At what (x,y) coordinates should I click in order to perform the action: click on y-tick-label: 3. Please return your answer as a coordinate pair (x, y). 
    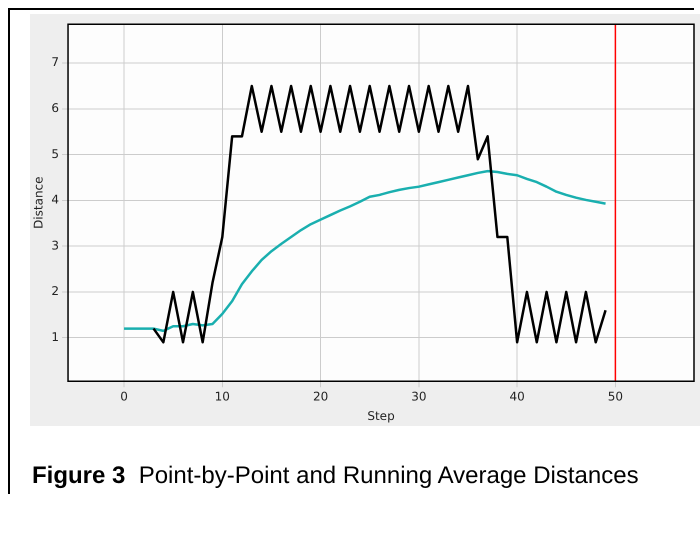
    Looking at the image, I should click on (55, 245).